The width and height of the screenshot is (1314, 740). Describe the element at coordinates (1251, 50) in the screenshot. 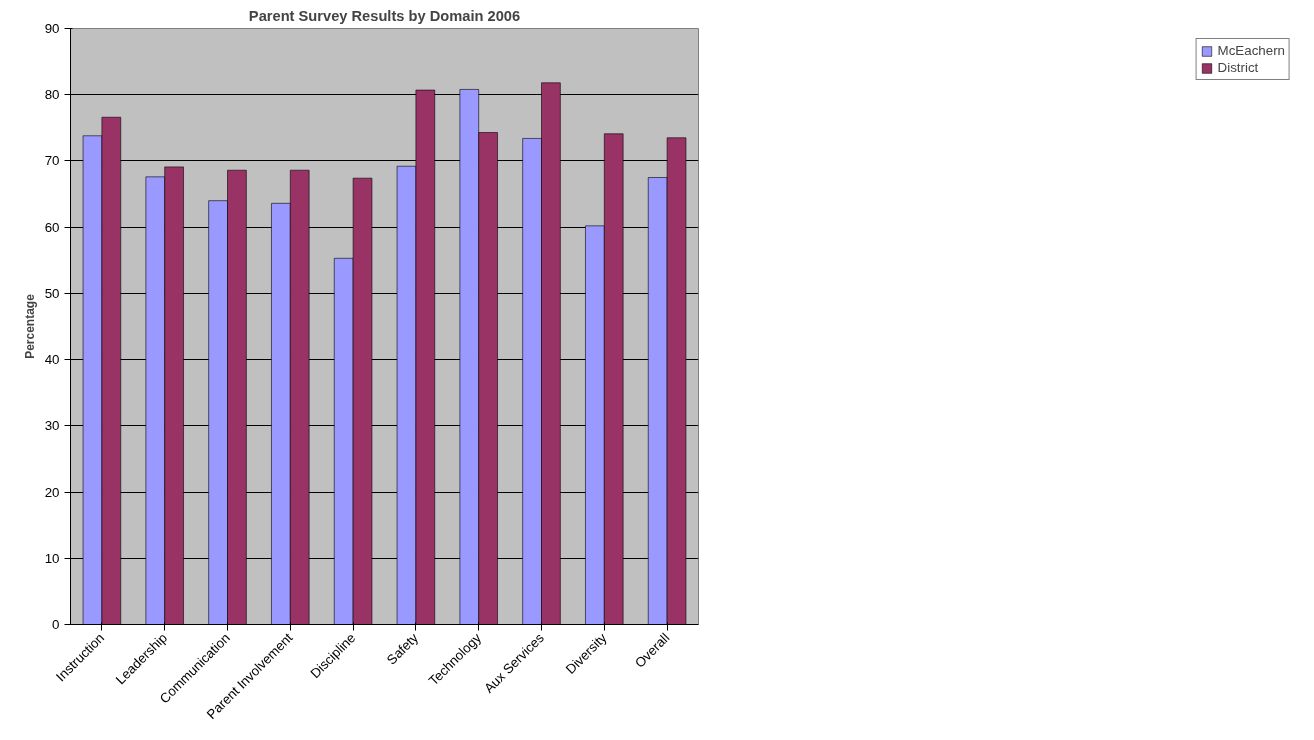

I see `legend-label: McEachern` at that location.